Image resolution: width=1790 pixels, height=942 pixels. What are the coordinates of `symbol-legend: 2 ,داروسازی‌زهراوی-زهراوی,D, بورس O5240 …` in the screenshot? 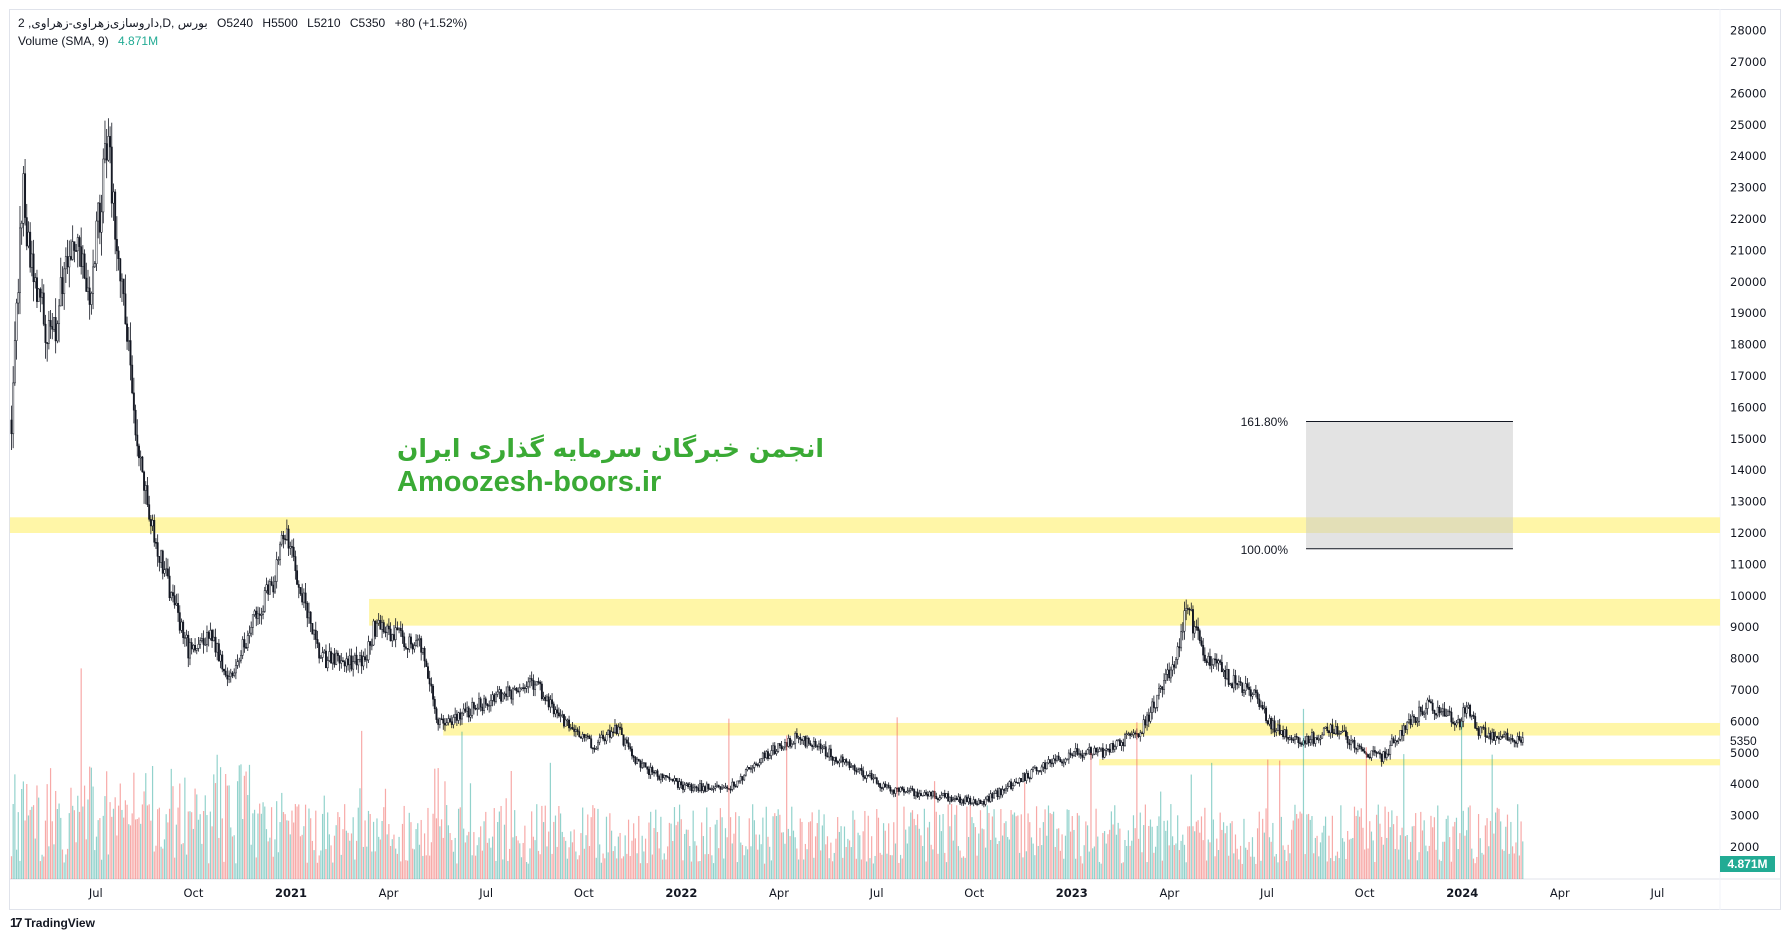 It's located at (245, 23).